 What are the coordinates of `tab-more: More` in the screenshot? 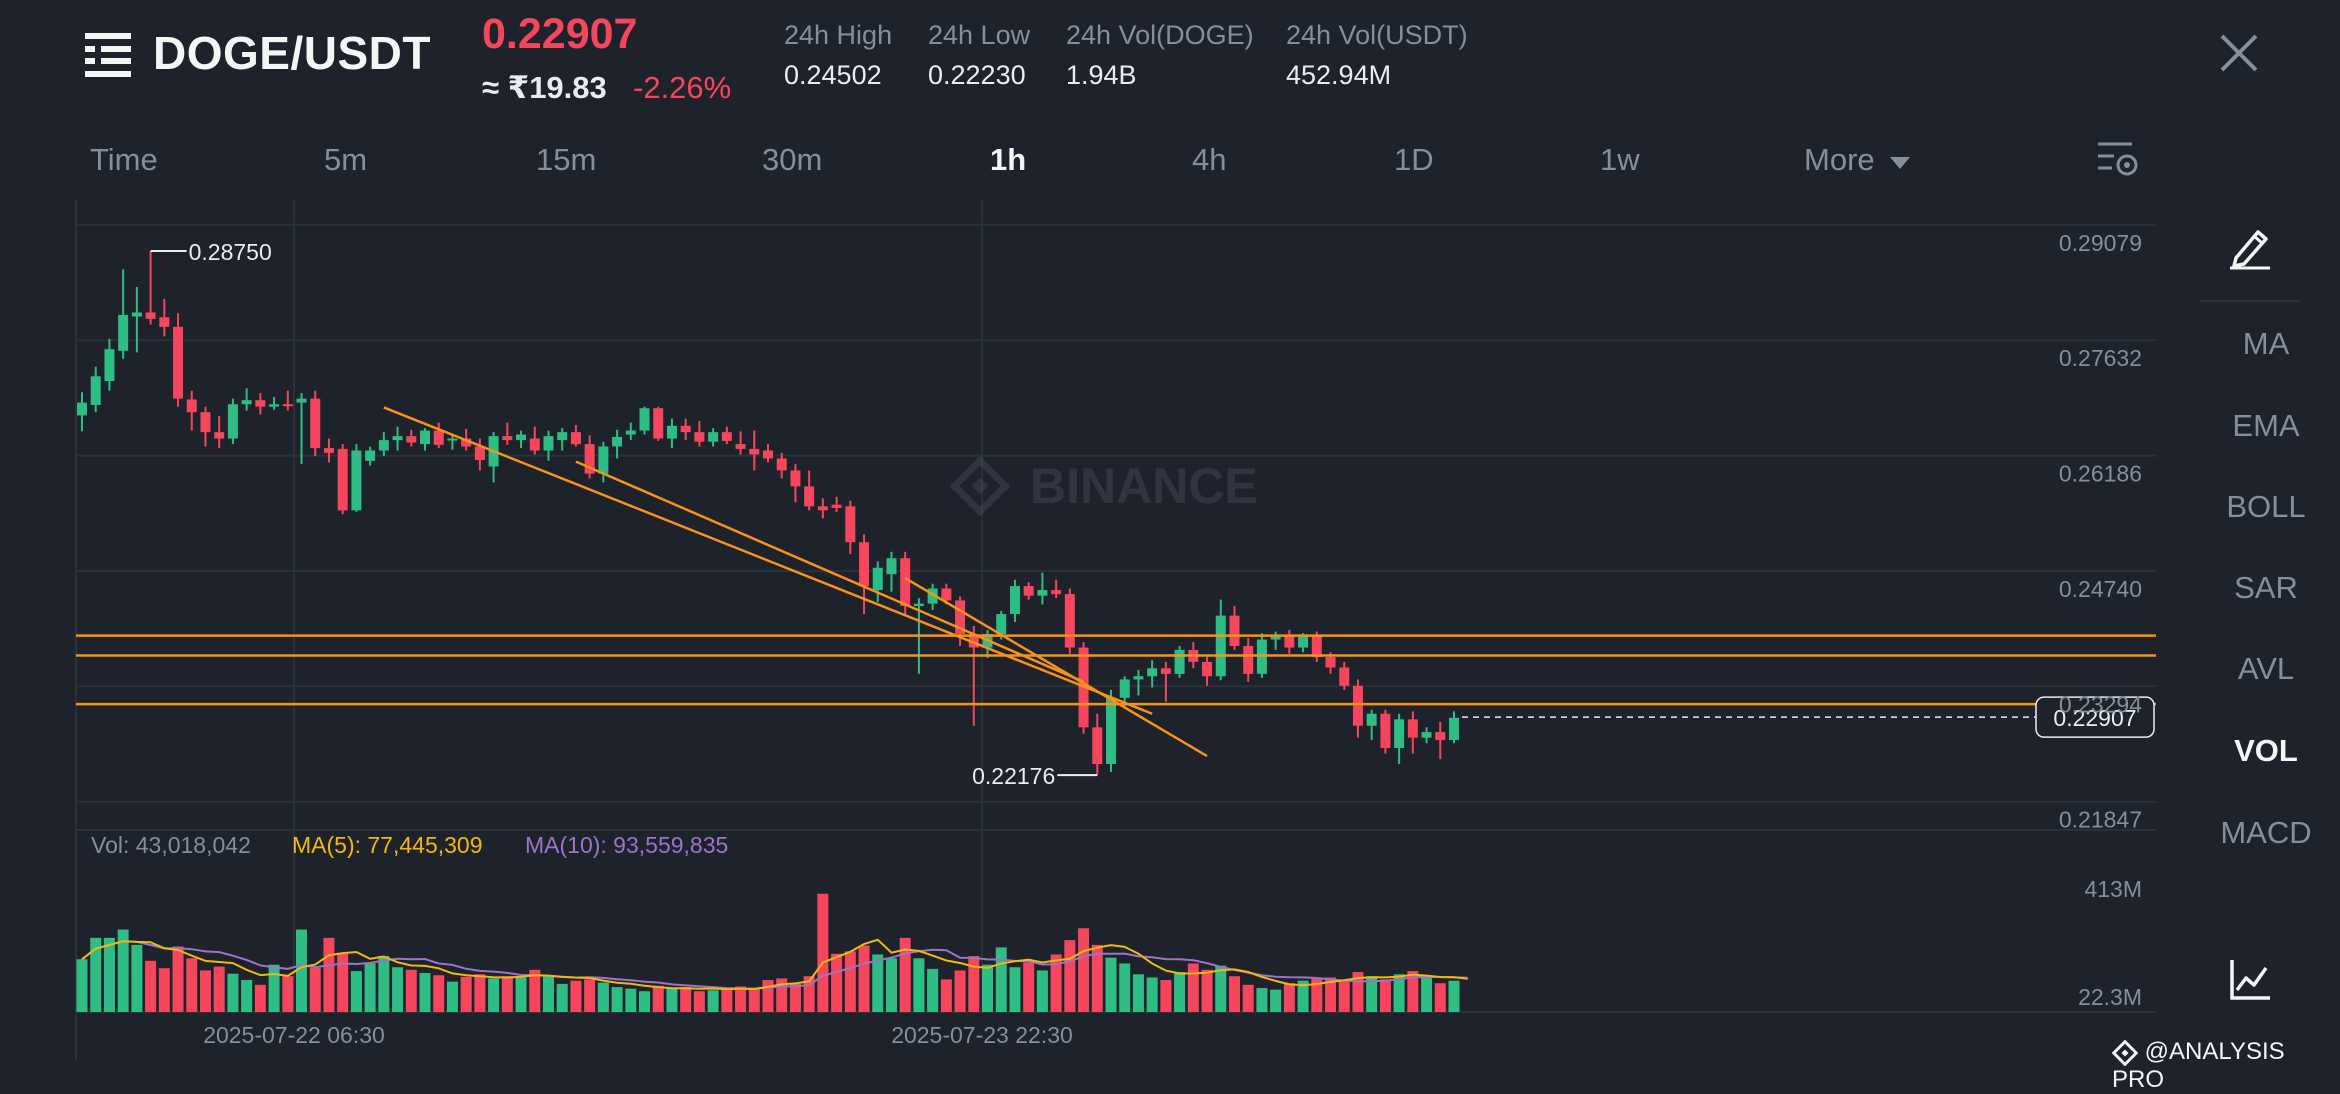 It's located at (1857, 160).